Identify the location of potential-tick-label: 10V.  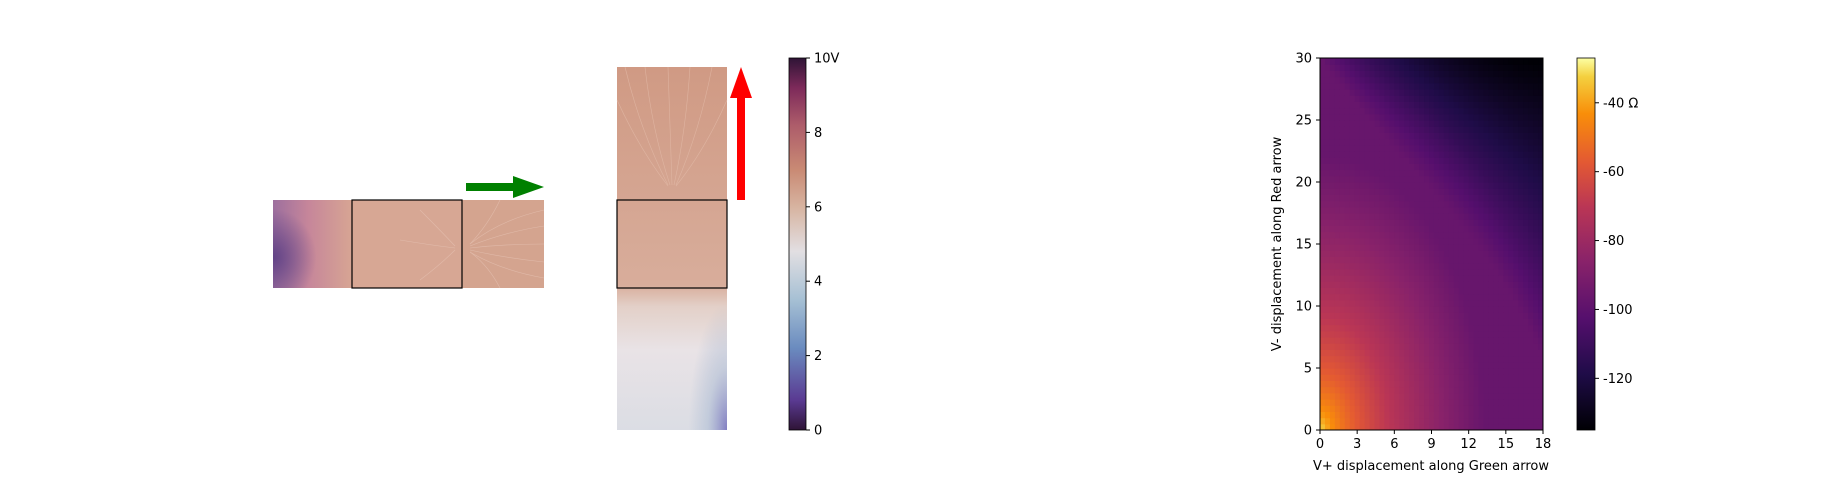
(827, 59).